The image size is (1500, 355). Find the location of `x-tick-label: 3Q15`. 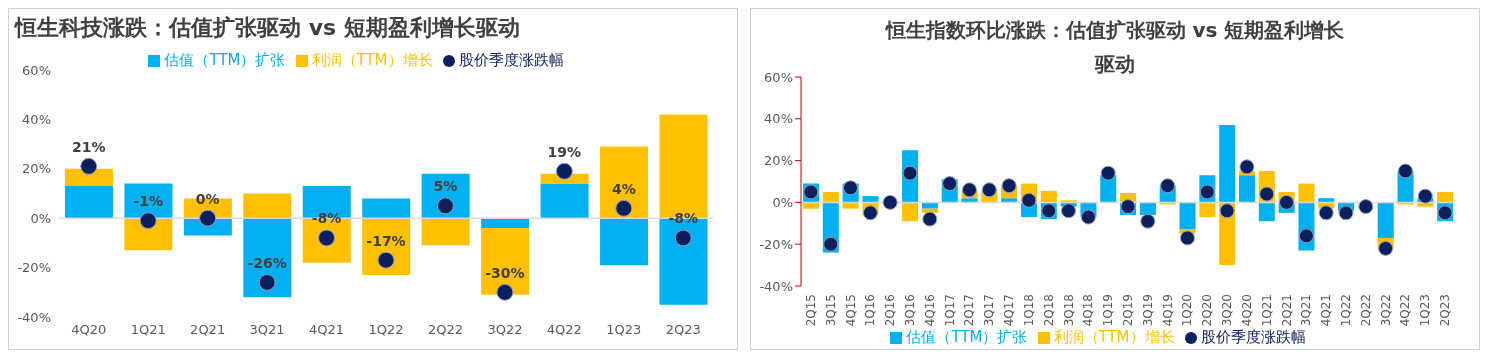

x-tick-label: 3Q15 is located at coordinates (830, 310).